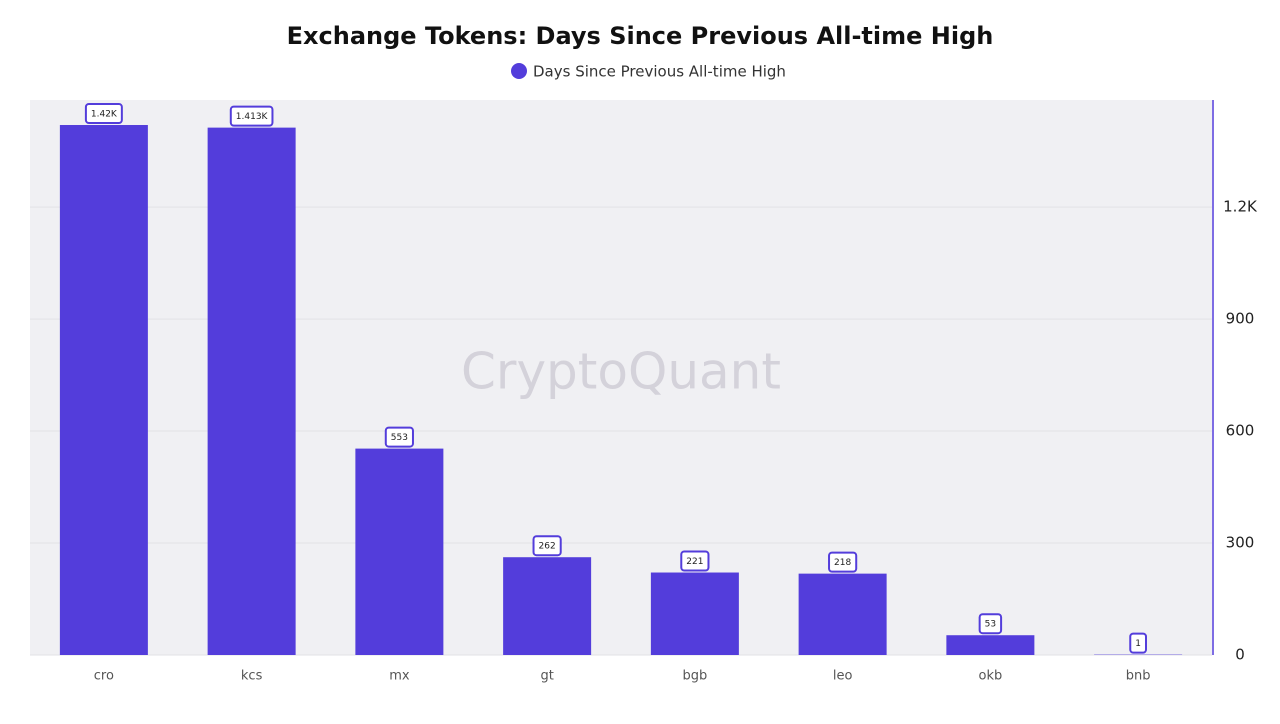 This screenshot has width=1280, height=724. Describe the element at coordinates (519, 71) in the screenshot. I see `legend-marker` at that location.